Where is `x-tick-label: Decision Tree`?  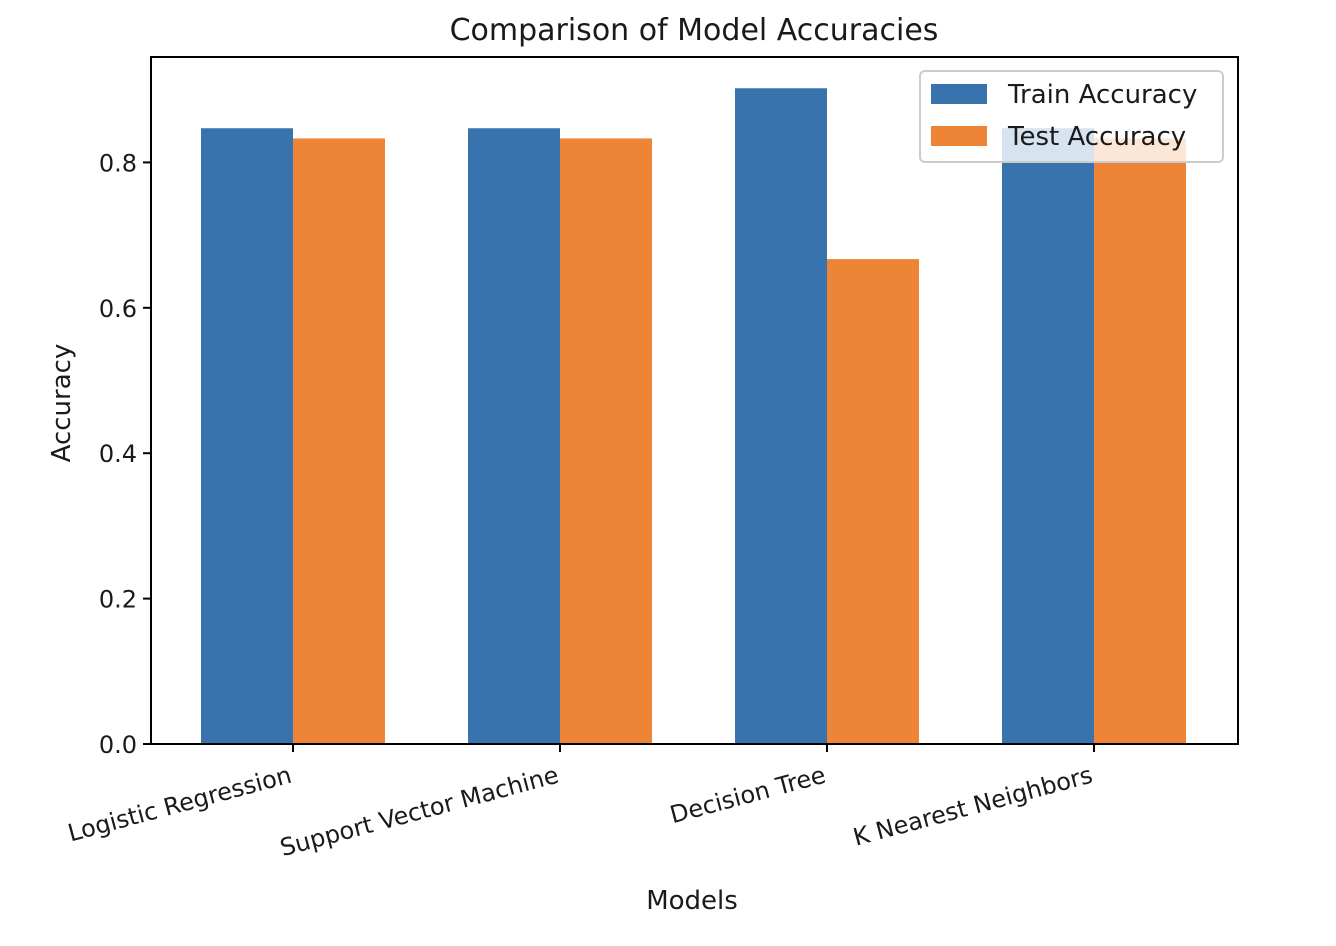 x-tick-label: Decision Tree is located at coordinates (748, 795).